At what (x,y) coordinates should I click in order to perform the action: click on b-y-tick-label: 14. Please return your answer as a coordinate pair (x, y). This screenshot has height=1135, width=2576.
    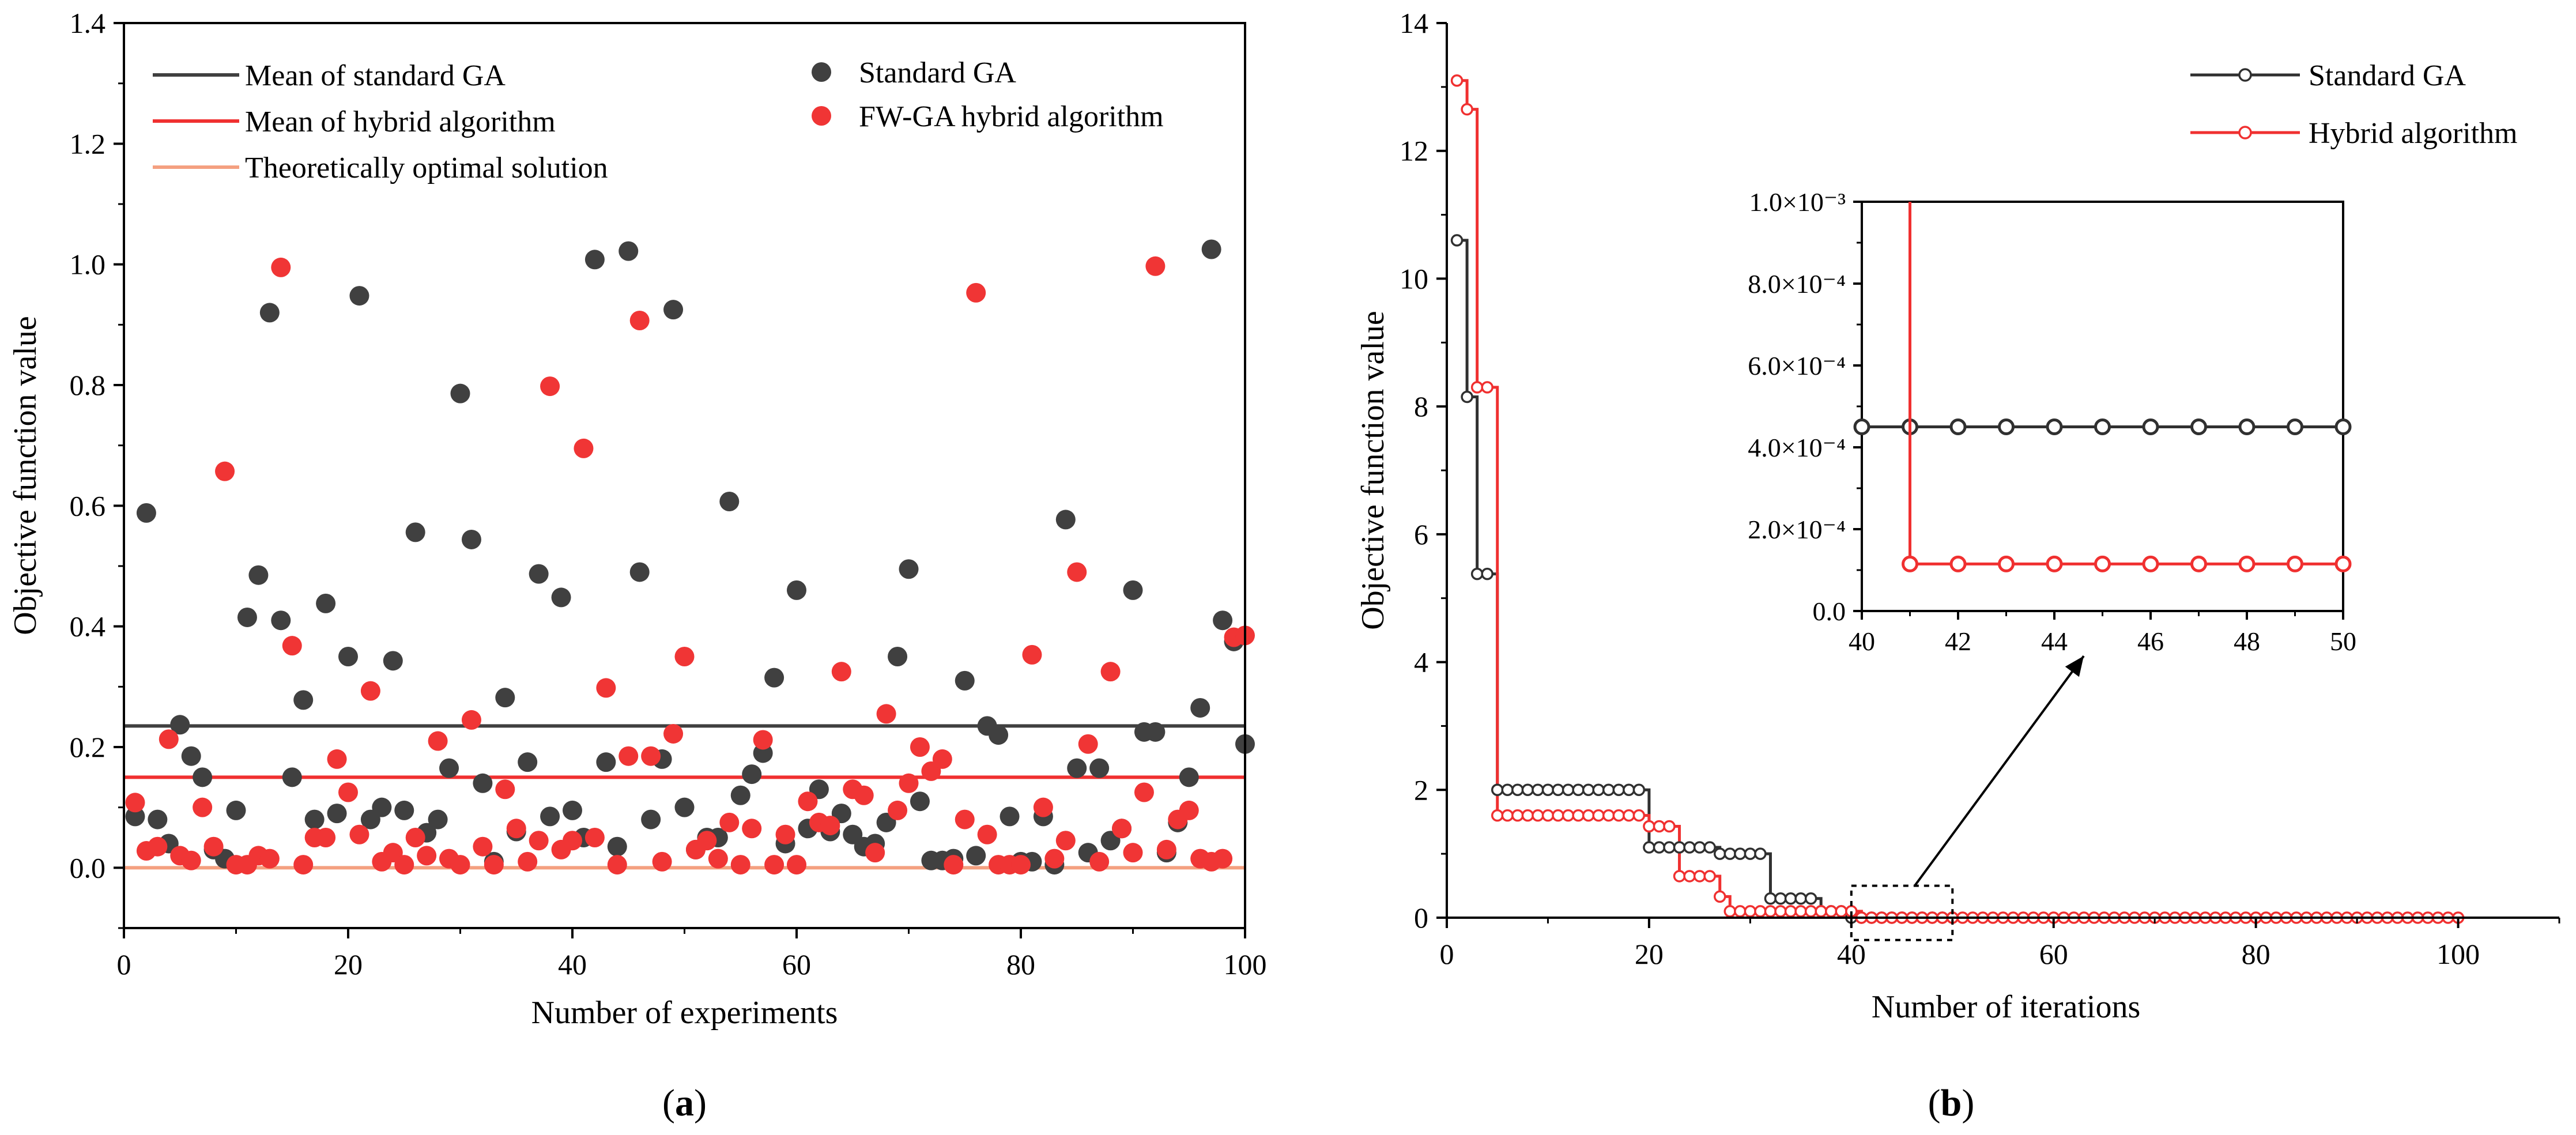
    Looking at the image, I should click on (1414, 23).